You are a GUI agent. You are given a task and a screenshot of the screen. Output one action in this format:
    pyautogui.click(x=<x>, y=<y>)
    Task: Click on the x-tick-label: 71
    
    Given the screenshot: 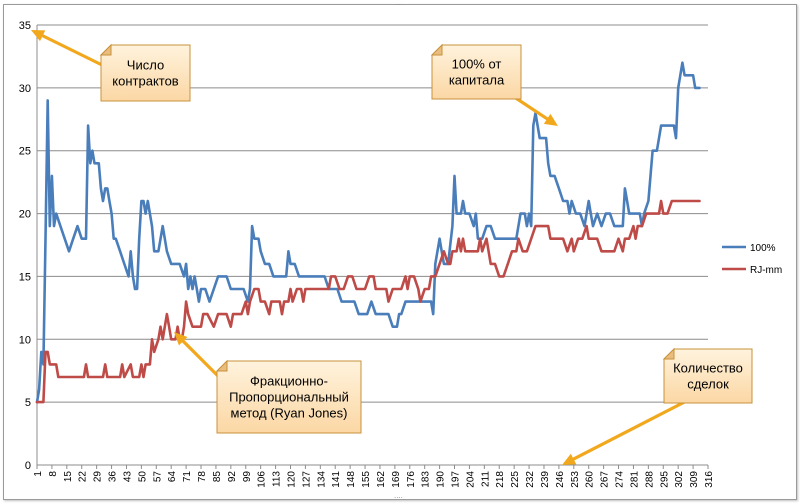 What is the action you would take?
    pyautogui.click(x=187, y=477)
    